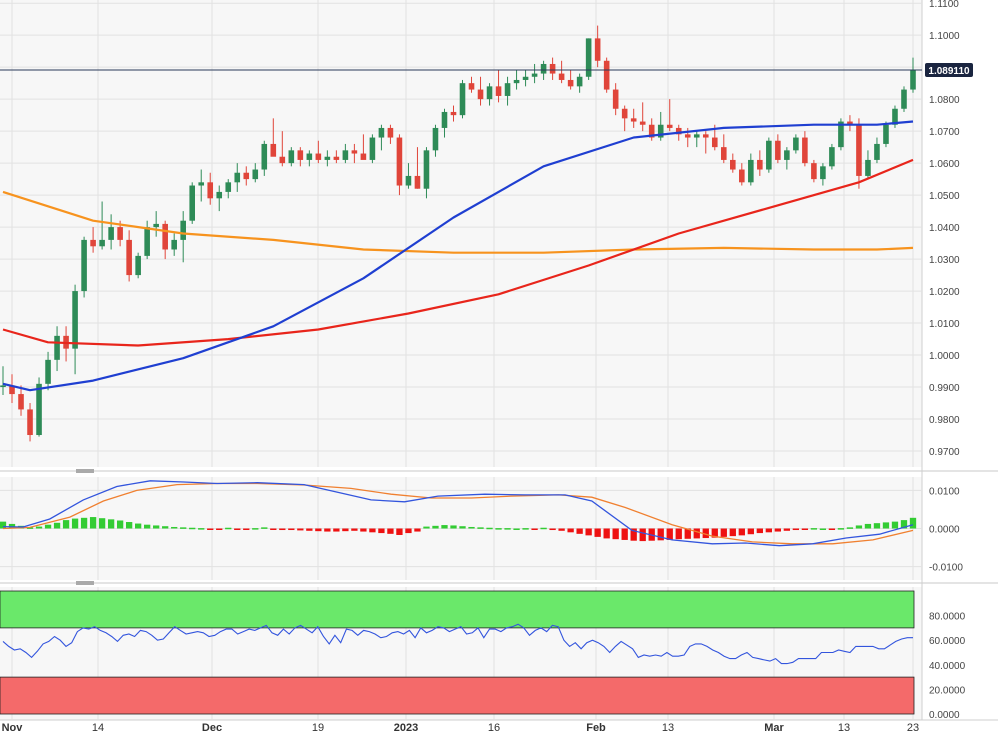 This screenshot has width=998, height=752. Describe the element at coordinates (944, 530) in the screenshot. I see `macd-tick-label: 0.0000` at that location.